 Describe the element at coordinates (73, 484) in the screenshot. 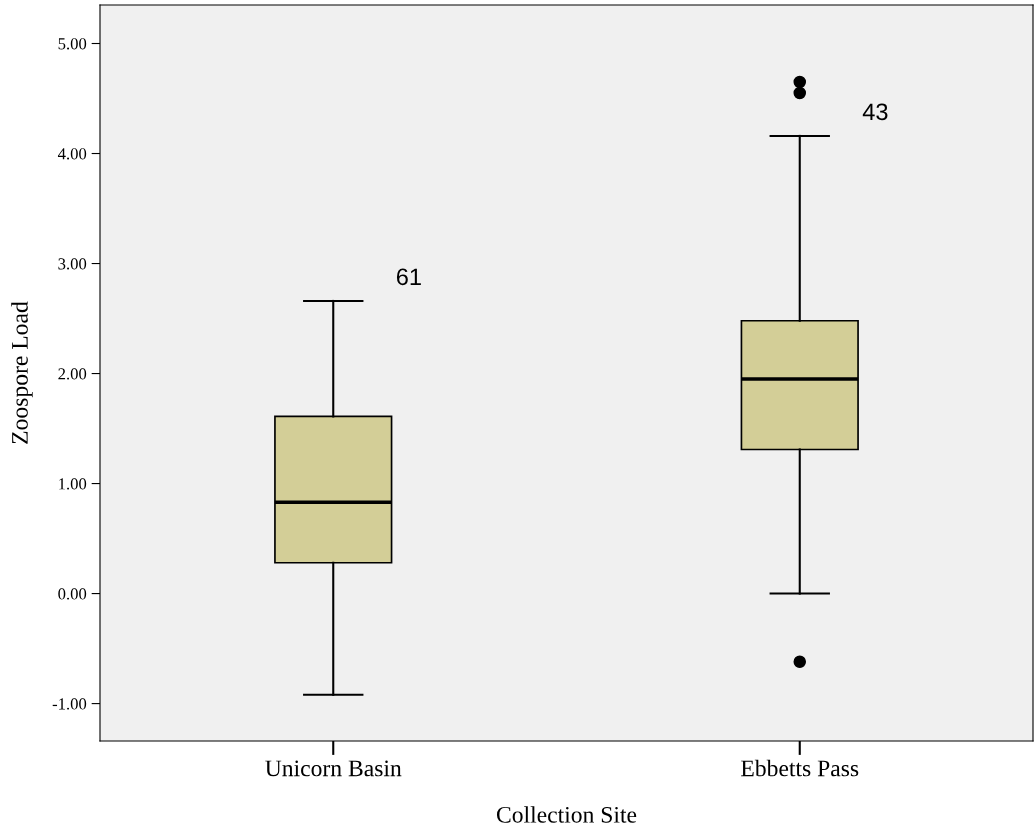

I see `y-tick-label: 1.00` at that location.